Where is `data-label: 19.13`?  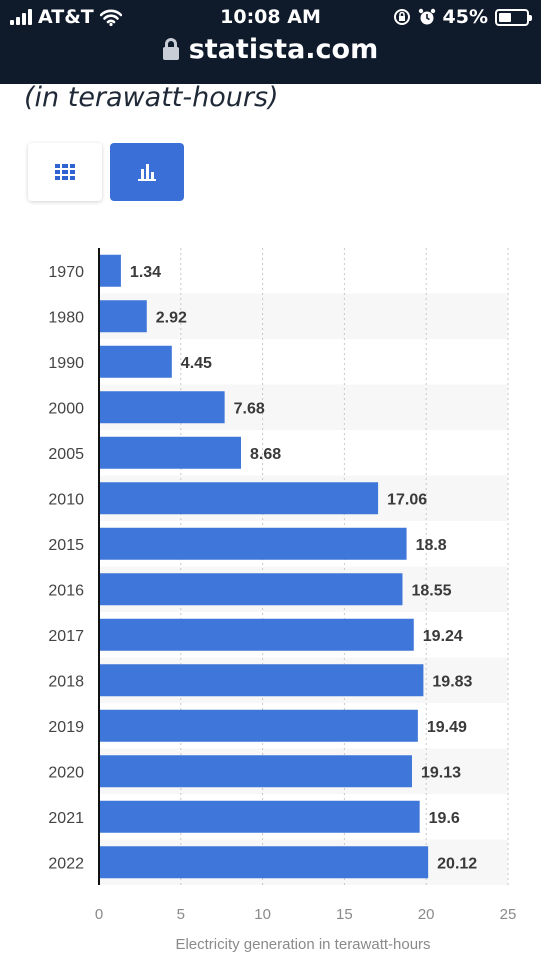 data-label: 19.13 is located at coordinates (441, 772).